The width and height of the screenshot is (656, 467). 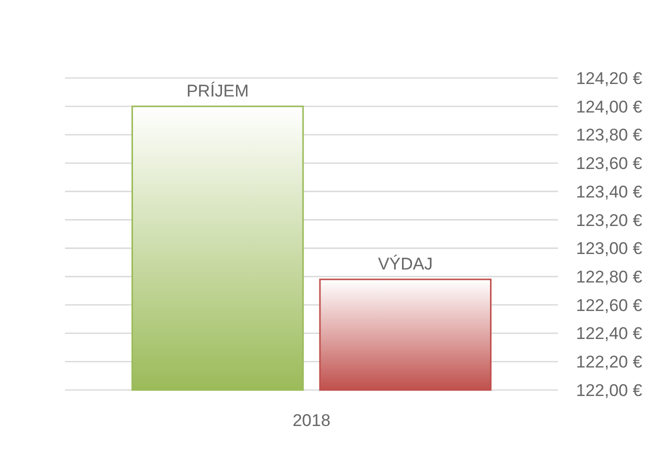 I want to click on series-label: VÝDAJ, so click(x=405, y=264).